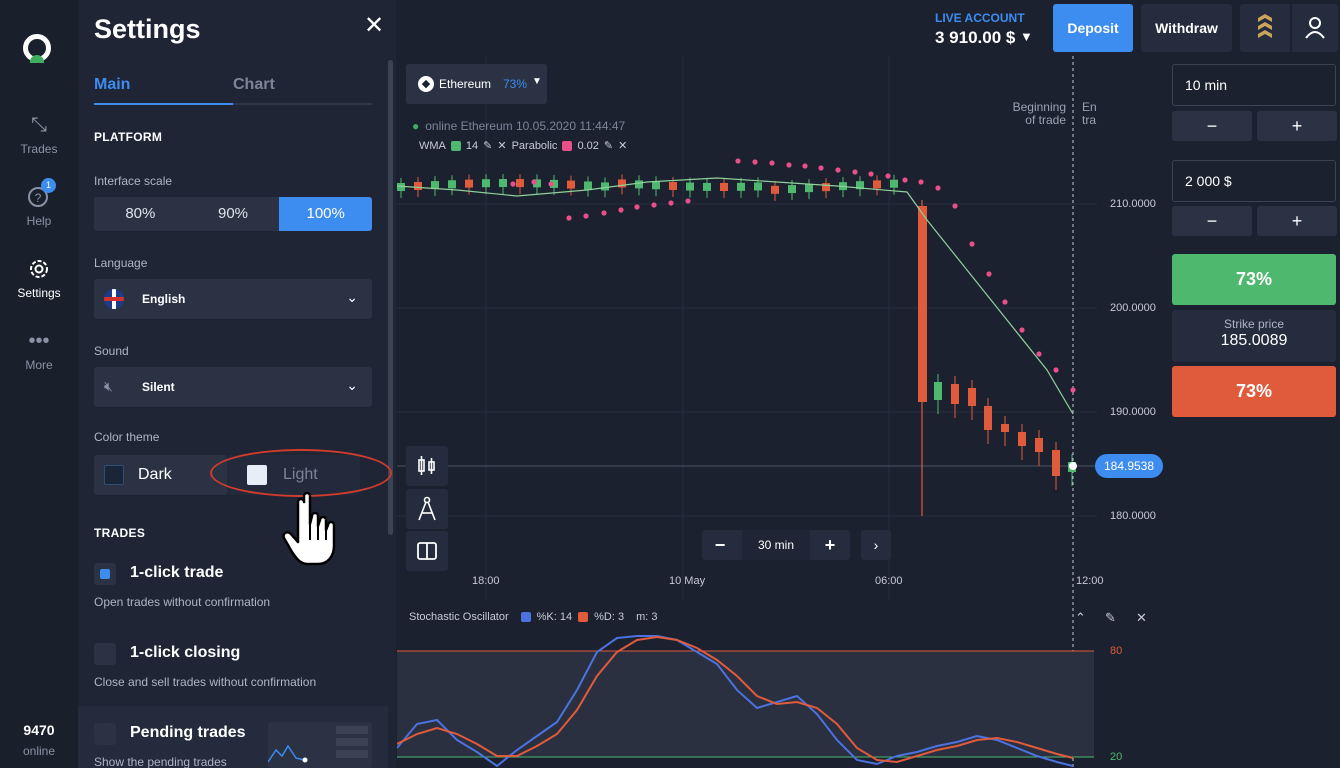  What do you see at coordinates (1254, 181) in the screenshot?
I see `amount-field: 2 000 $` at bounding box center [1254, 181].